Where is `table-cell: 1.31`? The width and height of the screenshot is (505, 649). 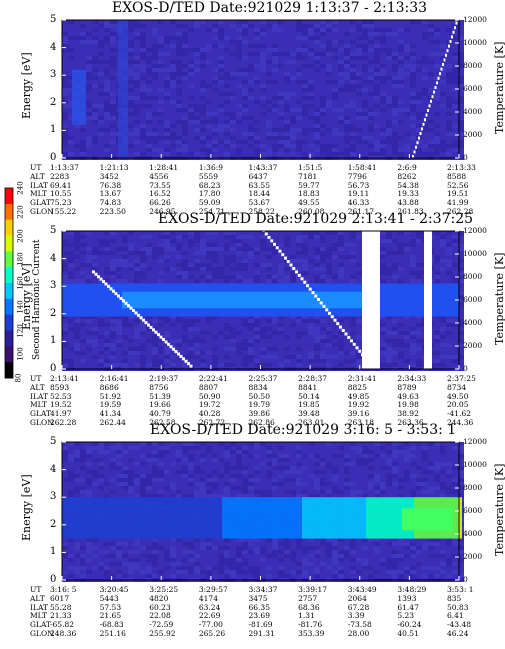 table-cell: 1.31 is located at coordinates (306, 616).